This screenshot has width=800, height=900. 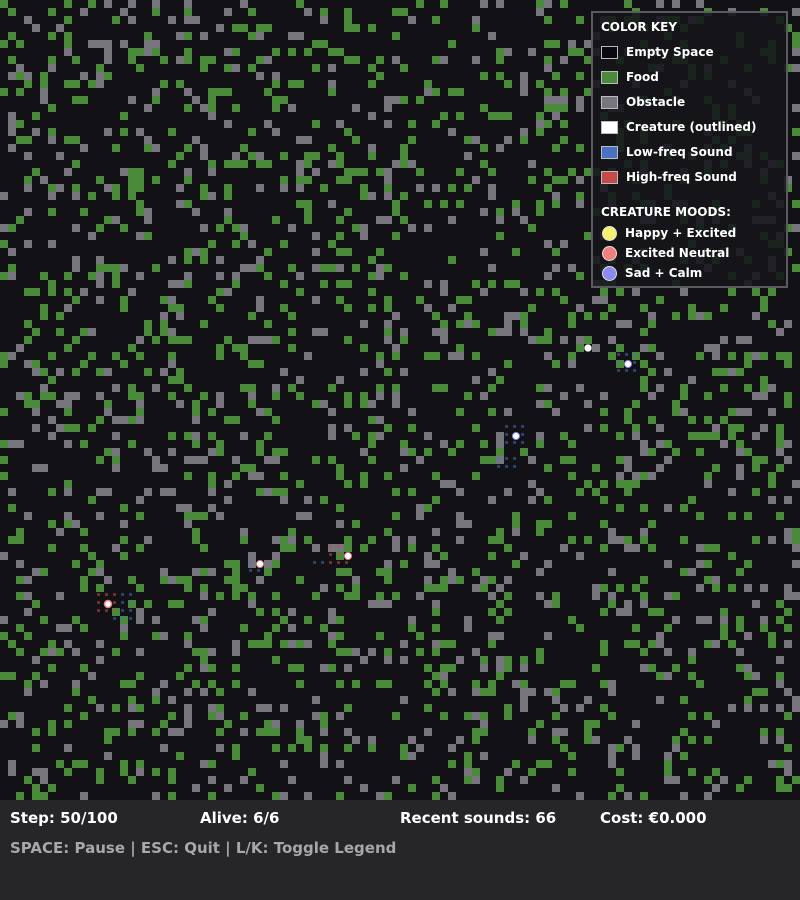 I want to click on creature-swatch, so click(x=609, y=127).